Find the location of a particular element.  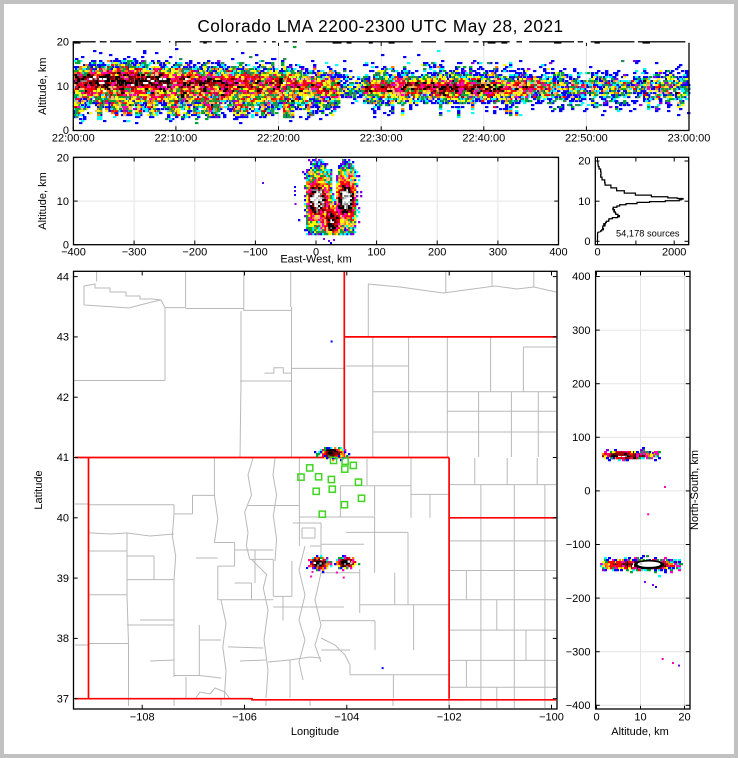

svg-text: East-West, km is located at coordinates (315, 260).